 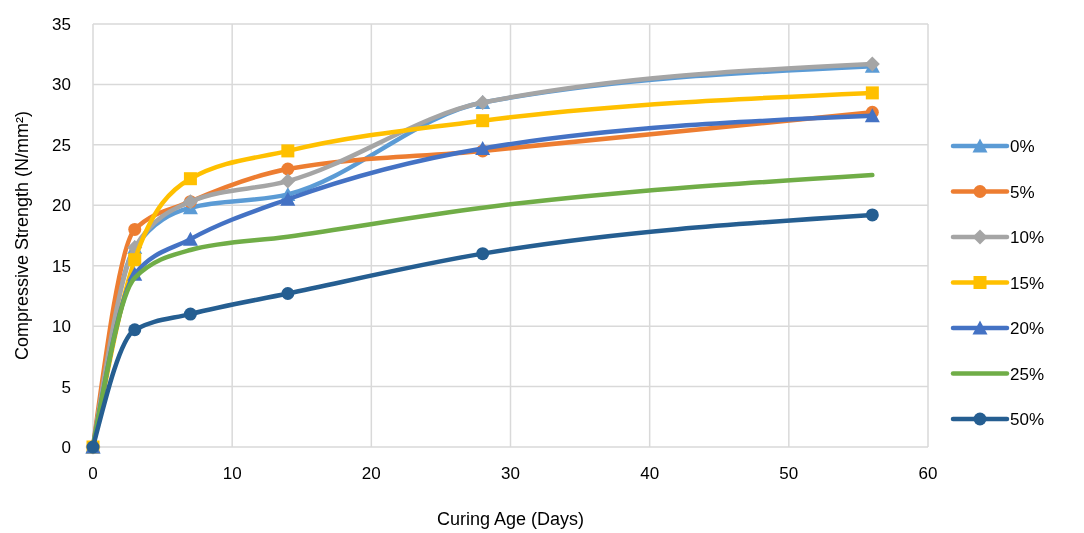 What do you see at coordinates (789, 473) in the screenshot?
I see `x-tick-label: 50` at bounding box center [789, 473].